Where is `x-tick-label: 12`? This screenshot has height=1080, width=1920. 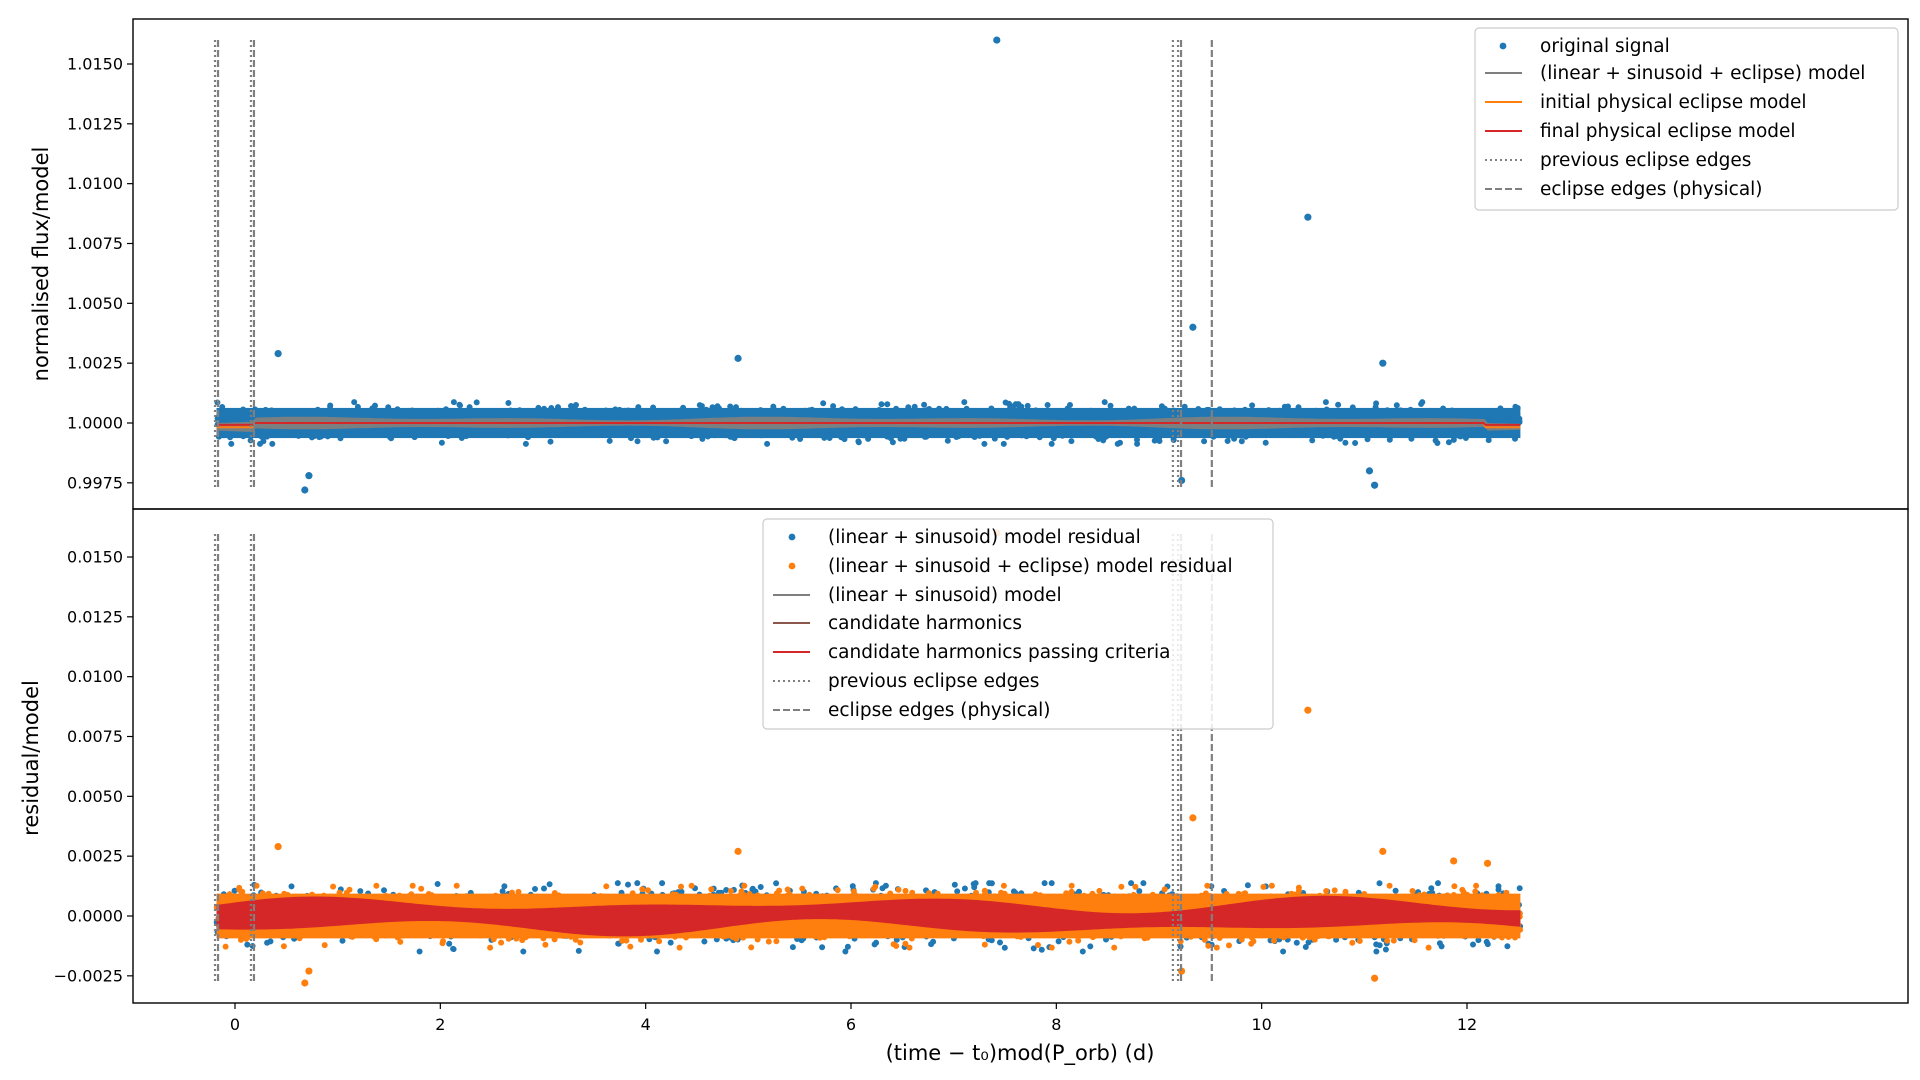
x-tick-label: 12 is located at coordinates (1467, 1024).